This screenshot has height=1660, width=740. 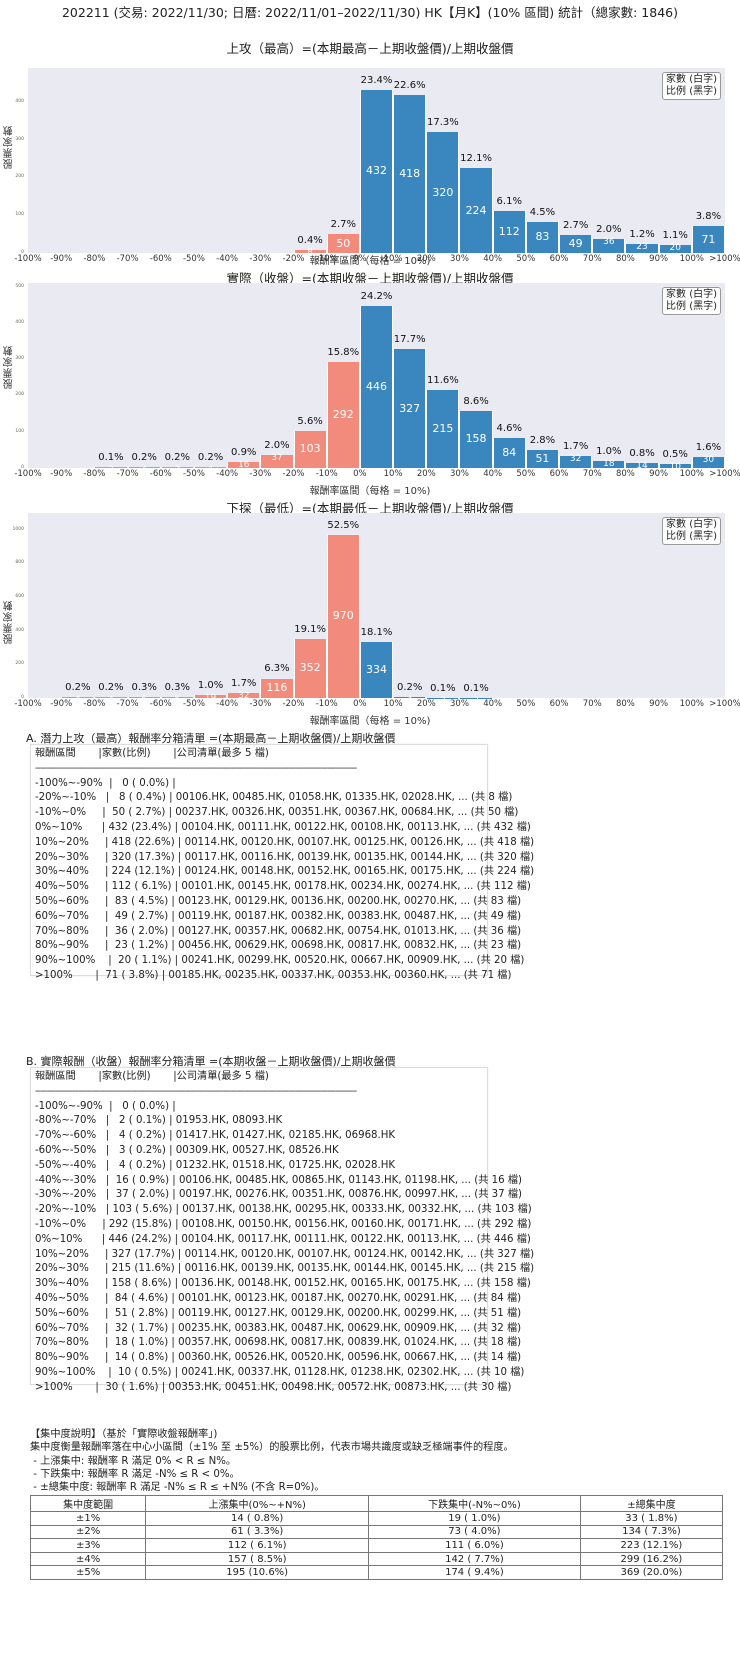 I want to click on histogram-bar: 418, so click(x=410, y=174).